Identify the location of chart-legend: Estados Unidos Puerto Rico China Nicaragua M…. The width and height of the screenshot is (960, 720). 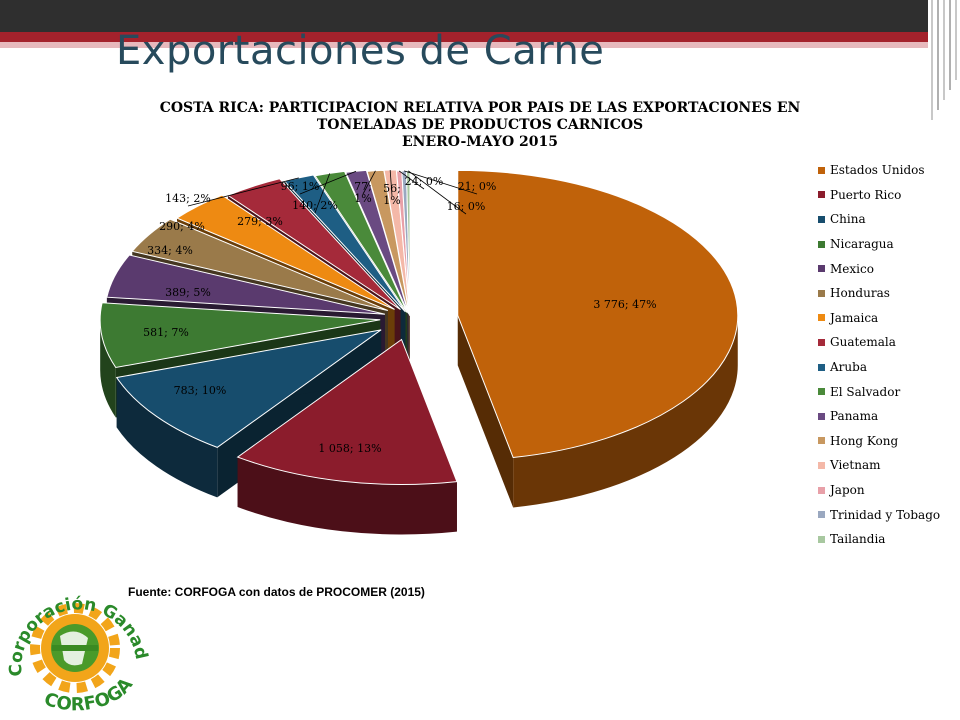
(879, 355).